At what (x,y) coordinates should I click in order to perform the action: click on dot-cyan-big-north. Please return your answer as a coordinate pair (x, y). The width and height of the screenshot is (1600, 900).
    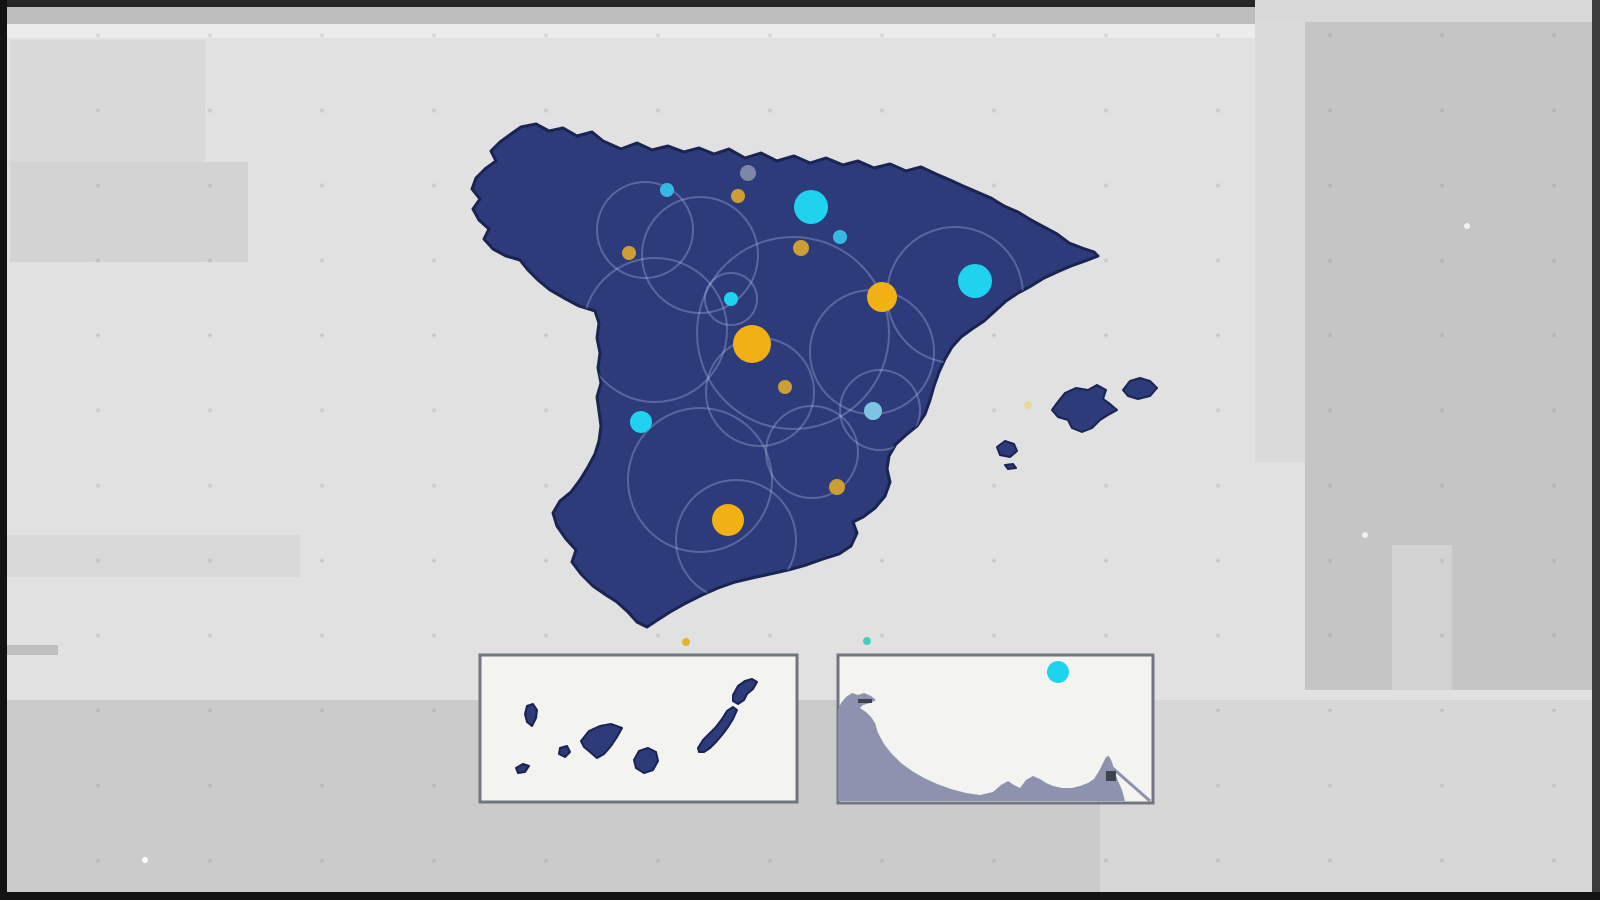
    Looking at the image, I should click on (811, 207).